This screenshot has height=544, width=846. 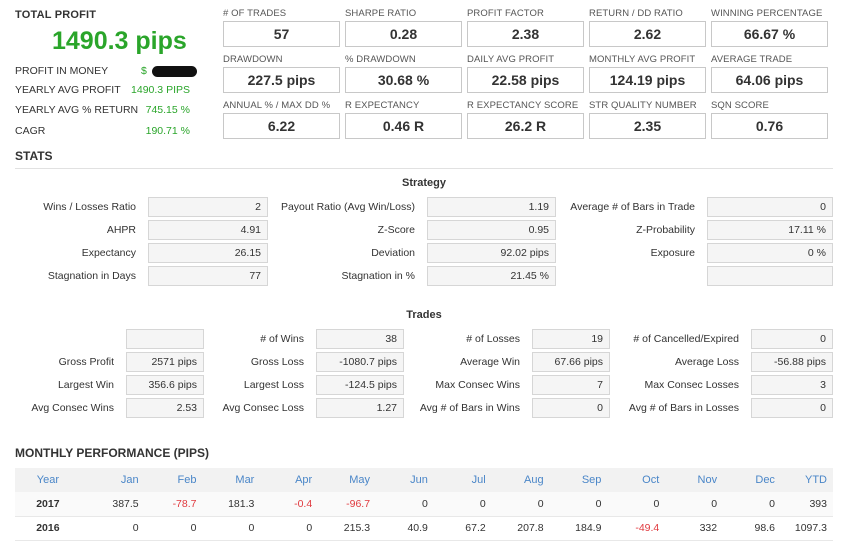 What do you see at coordinates (694, 480) in the screenshot?
I see `column-header: Nov` at bounding box center [694, 480].